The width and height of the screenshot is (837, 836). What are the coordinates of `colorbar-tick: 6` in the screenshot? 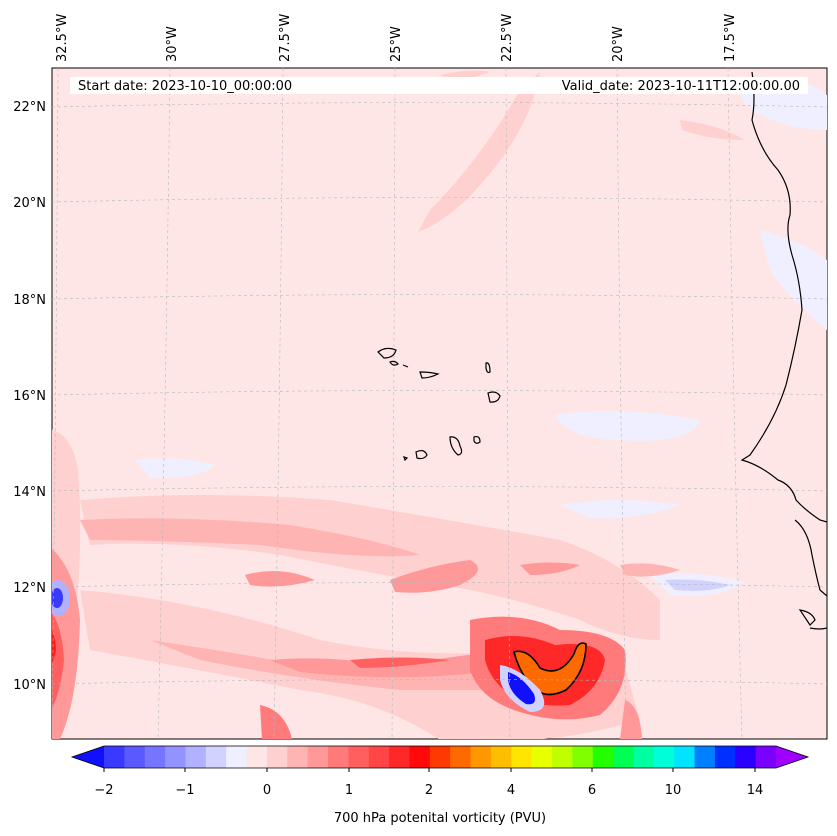 It's located at (592, 790).